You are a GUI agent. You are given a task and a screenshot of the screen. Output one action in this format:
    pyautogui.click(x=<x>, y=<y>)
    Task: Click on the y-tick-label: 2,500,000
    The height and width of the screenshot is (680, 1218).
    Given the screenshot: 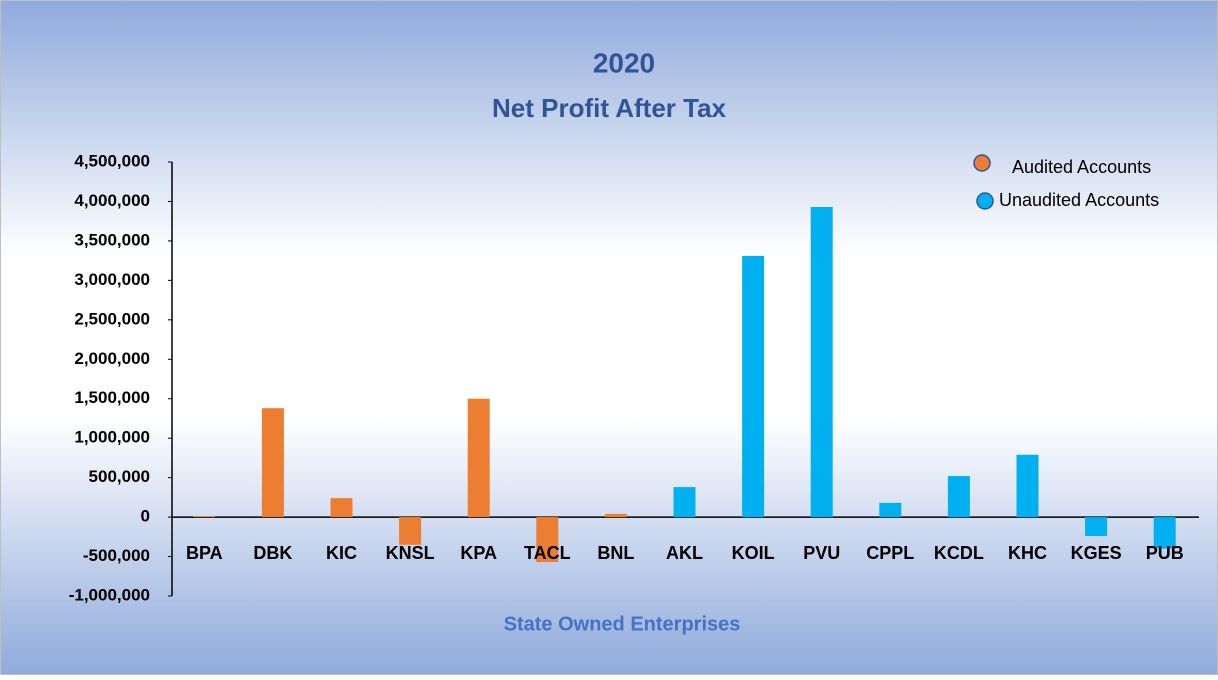 What is the action you would take?
    pyautogui.click(x=112, y=318)
    